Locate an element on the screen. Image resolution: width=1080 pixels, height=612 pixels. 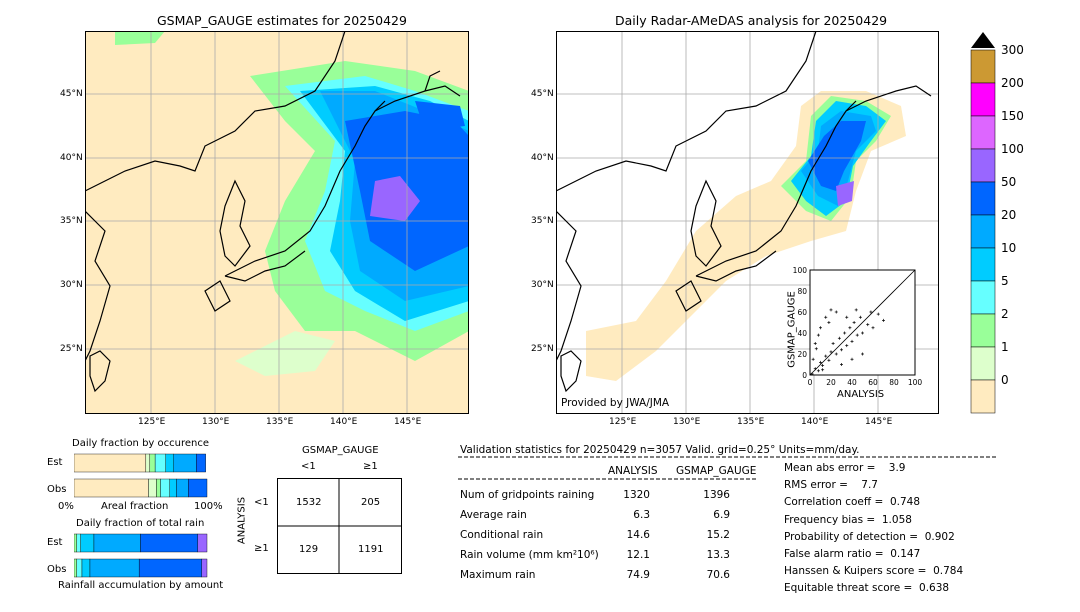
scatter-x-tick: 80 is located at coordinates (894, 382).